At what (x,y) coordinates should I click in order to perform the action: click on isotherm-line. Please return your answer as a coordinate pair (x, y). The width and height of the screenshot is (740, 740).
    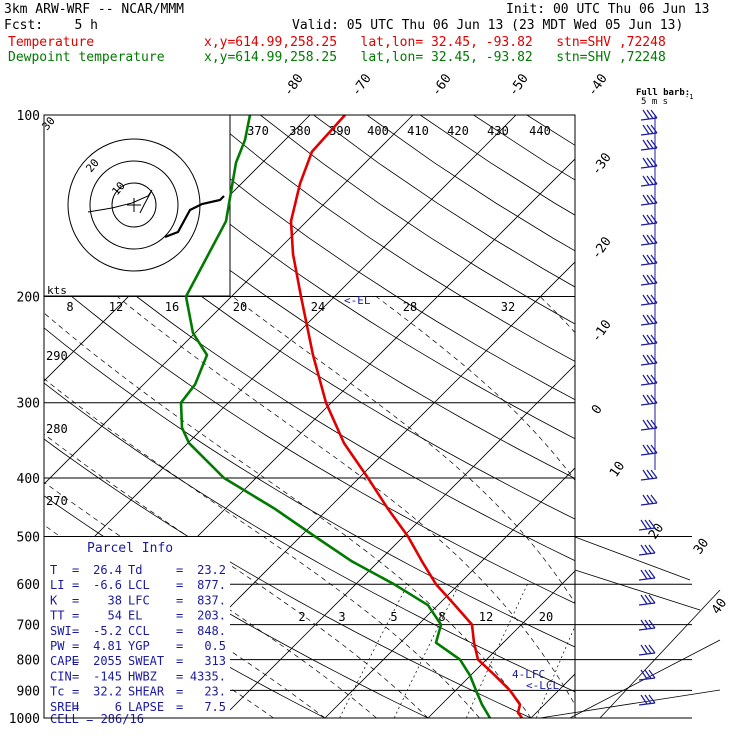
    Looking at the image, I should click on (632, 558).